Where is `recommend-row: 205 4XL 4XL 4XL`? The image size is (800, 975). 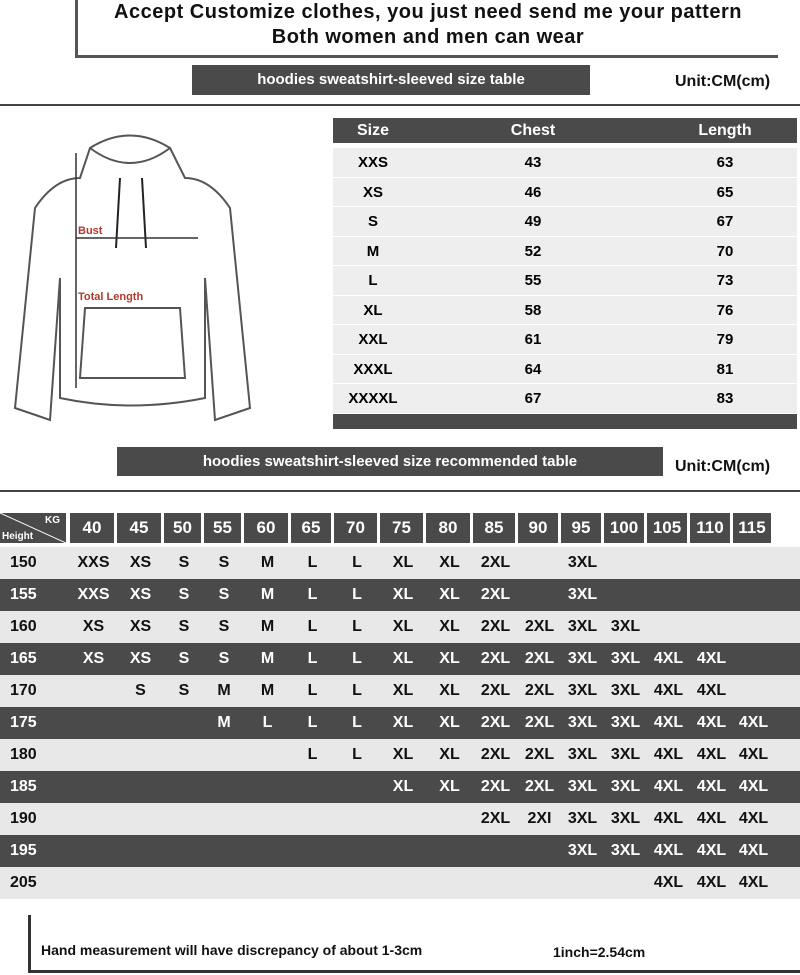
recommend-row: 205 4XL 4XL 4XL is located at coordinates (400, 883).